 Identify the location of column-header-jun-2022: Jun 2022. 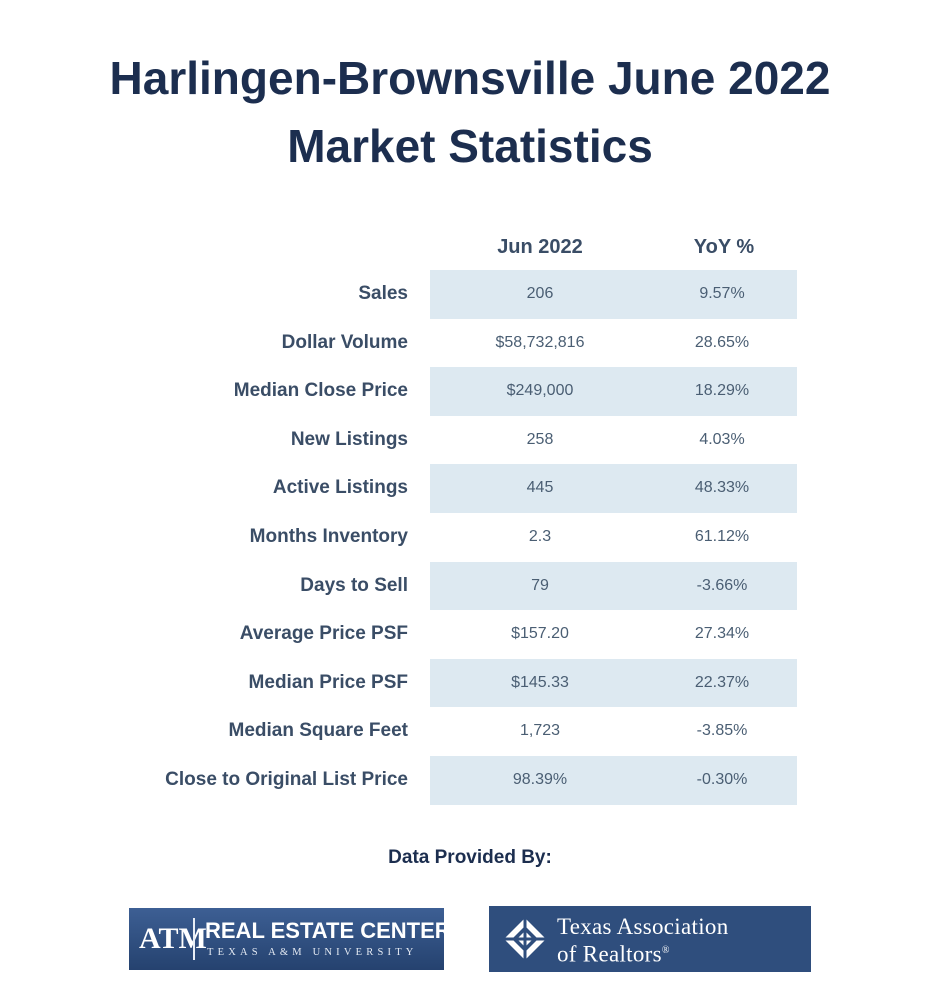
(540, 247).